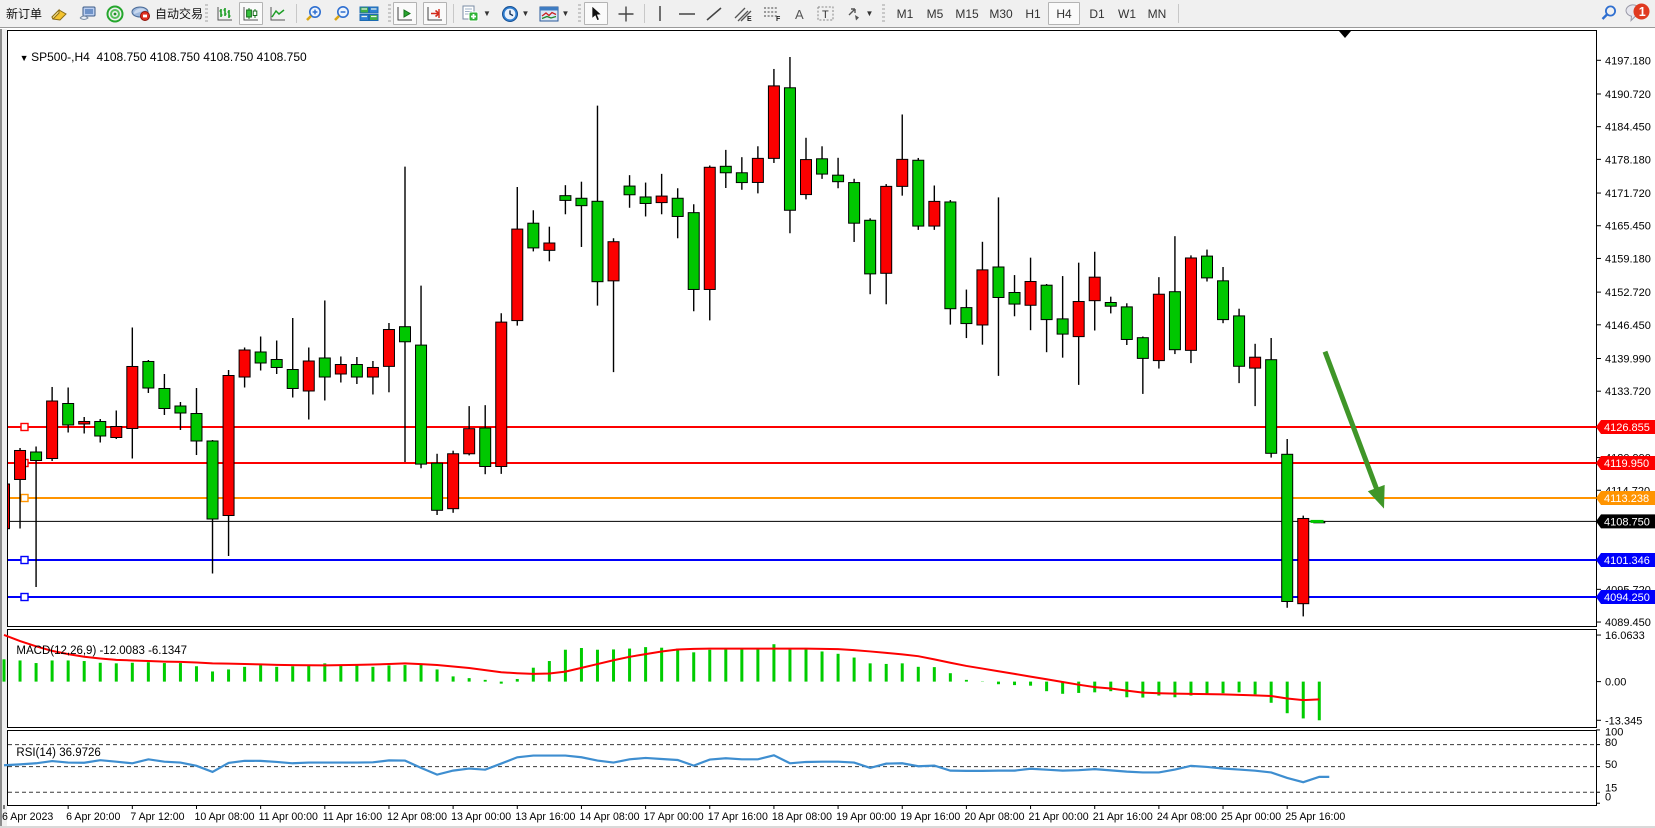  Describe the element at coordinates (87, 13) in the screenshot. I see `data-window-icon` at that location.